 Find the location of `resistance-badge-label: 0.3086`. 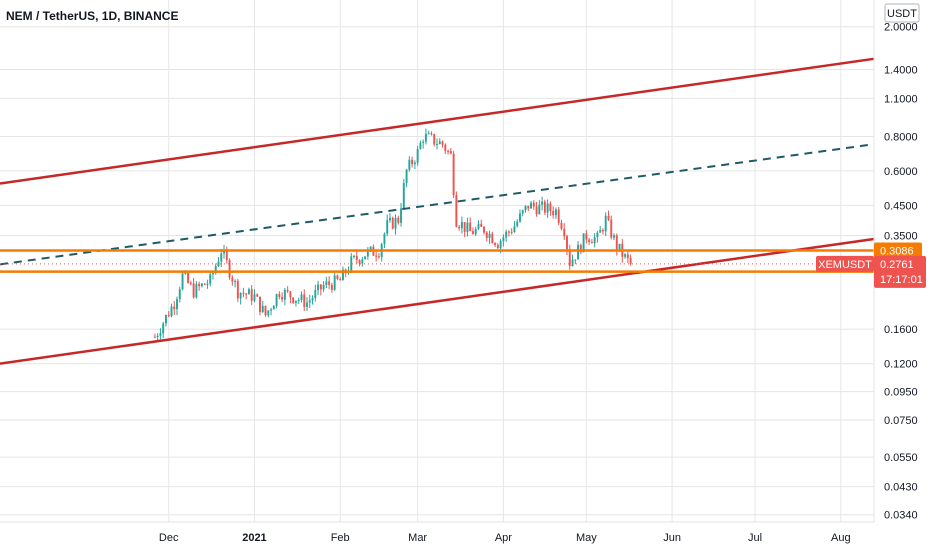

resistance-badge-label: 0.3086 is located at coordinates (897, 252).